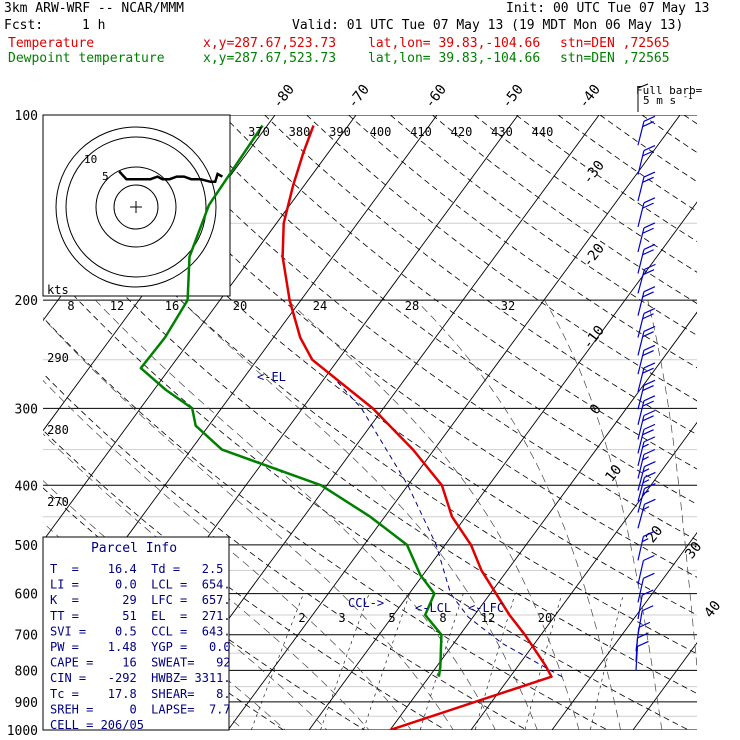  Describe the element at coordinates (590, 97) in the screenshot. I see `isotherm-label: -40` at that location.